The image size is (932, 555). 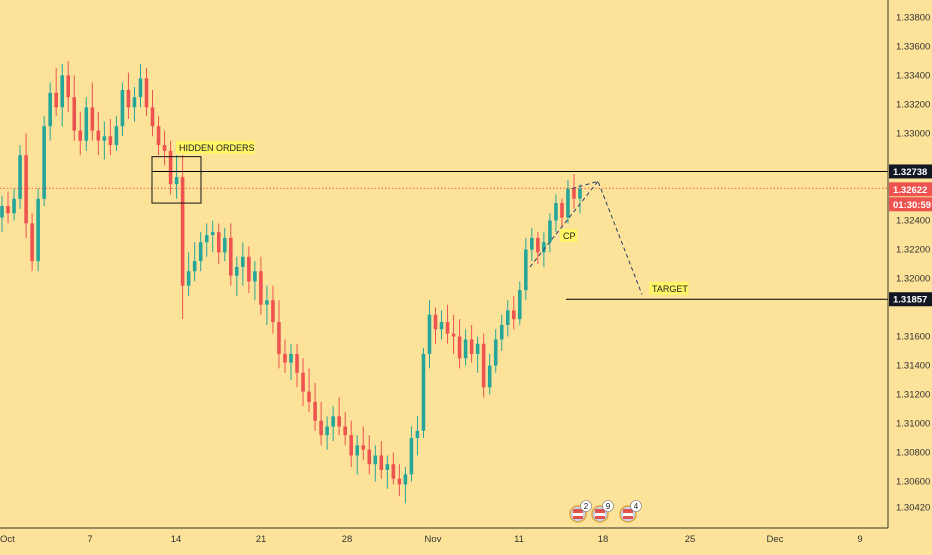 I want to click on badge-count-bg, so click(x=608, y=506).